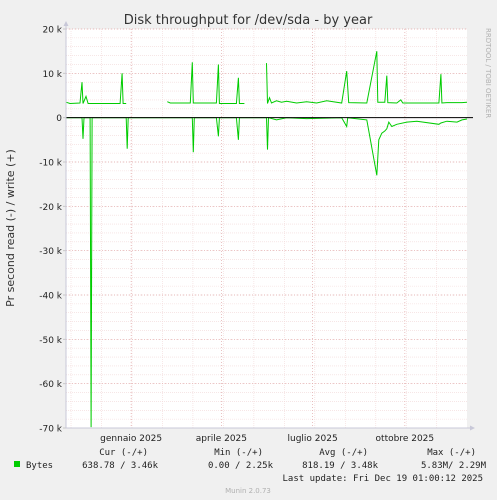  Describe the element at coordinates (10, 228) in the screenshot. I see `y-axis-label: Pr second read (-) / write (+)` at that location.